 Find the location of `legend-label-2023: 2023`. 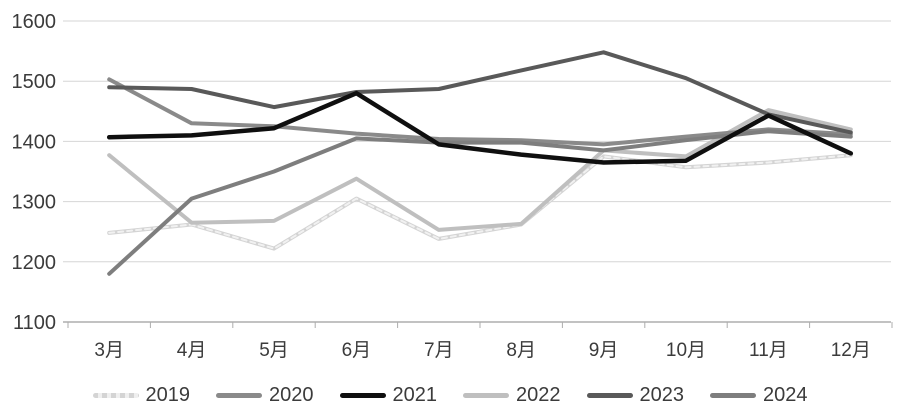

legend-label-2023: 2023 is located at coordinates (662, 395).